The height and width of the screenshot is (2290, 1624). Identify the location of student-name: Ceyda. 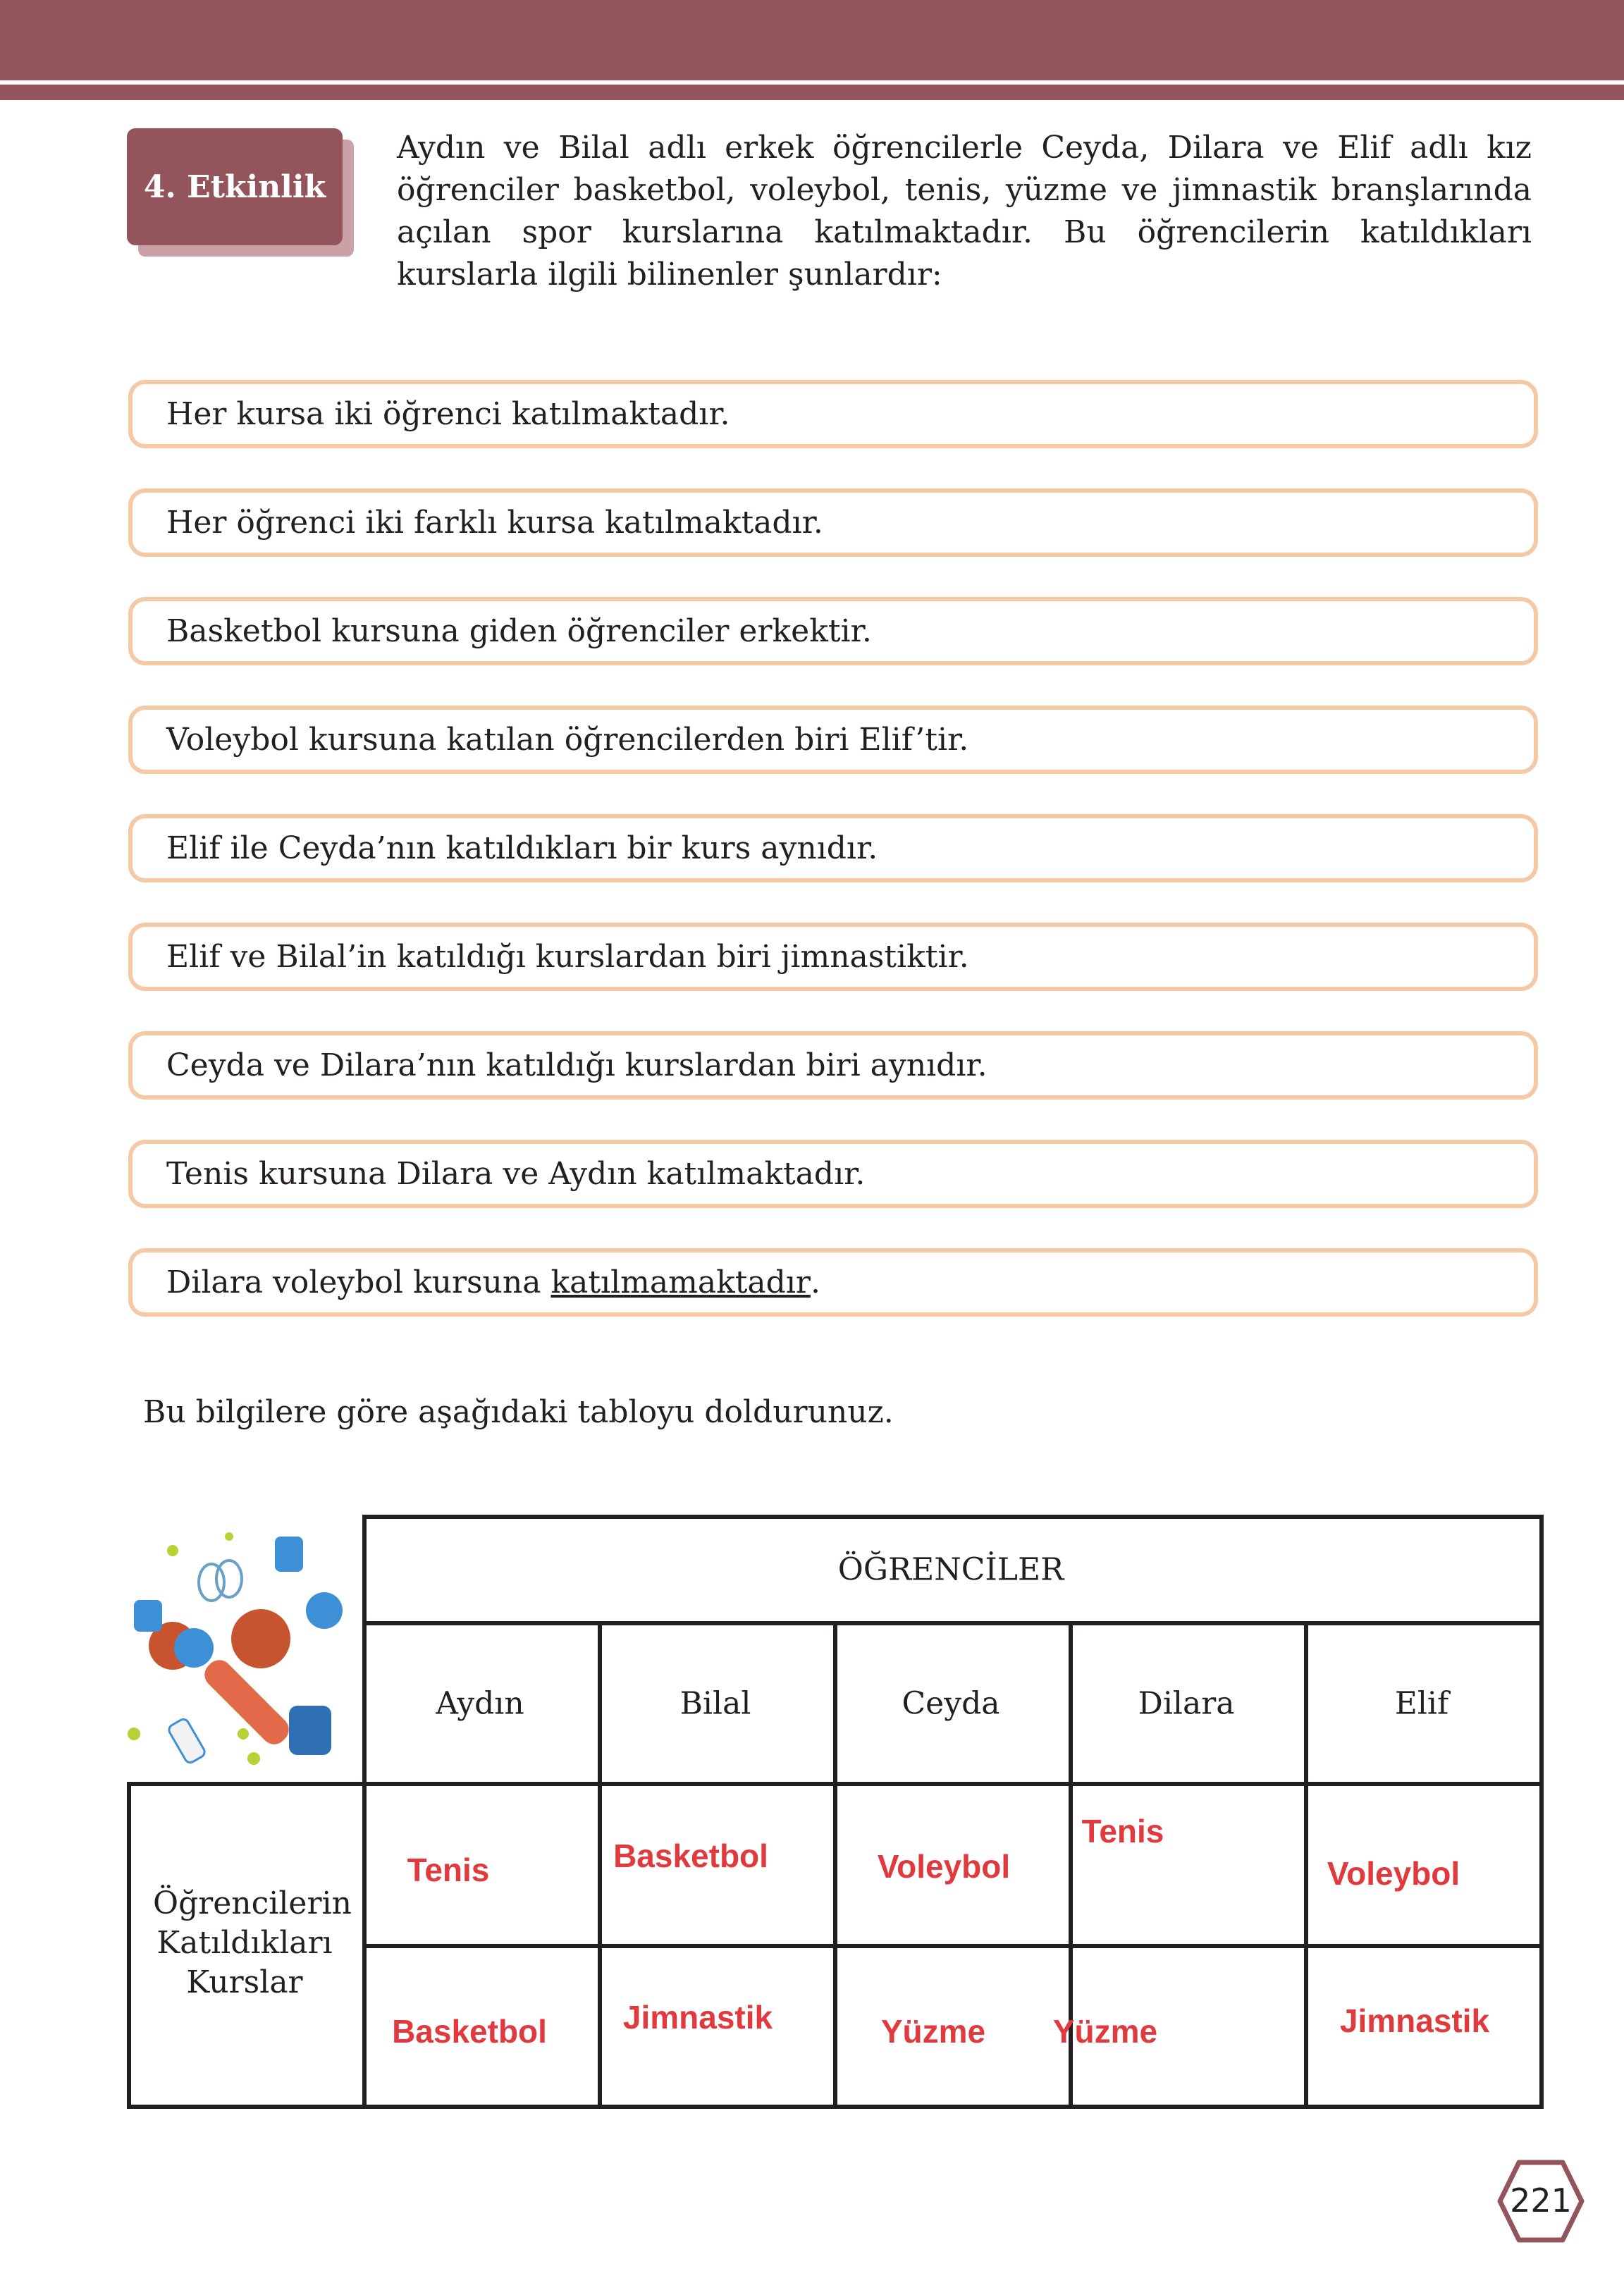
(951, 1704).